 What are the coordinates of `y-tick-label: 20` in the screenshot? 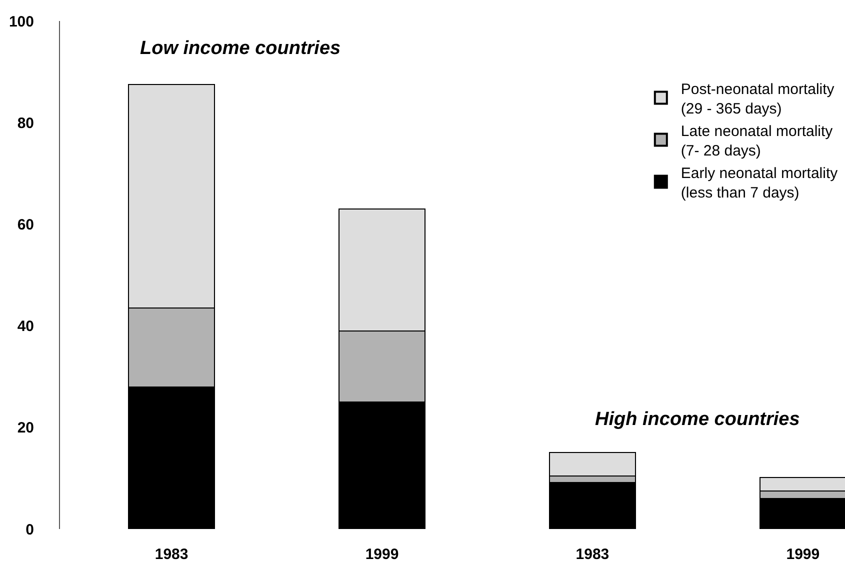 It's located at (25, 428).